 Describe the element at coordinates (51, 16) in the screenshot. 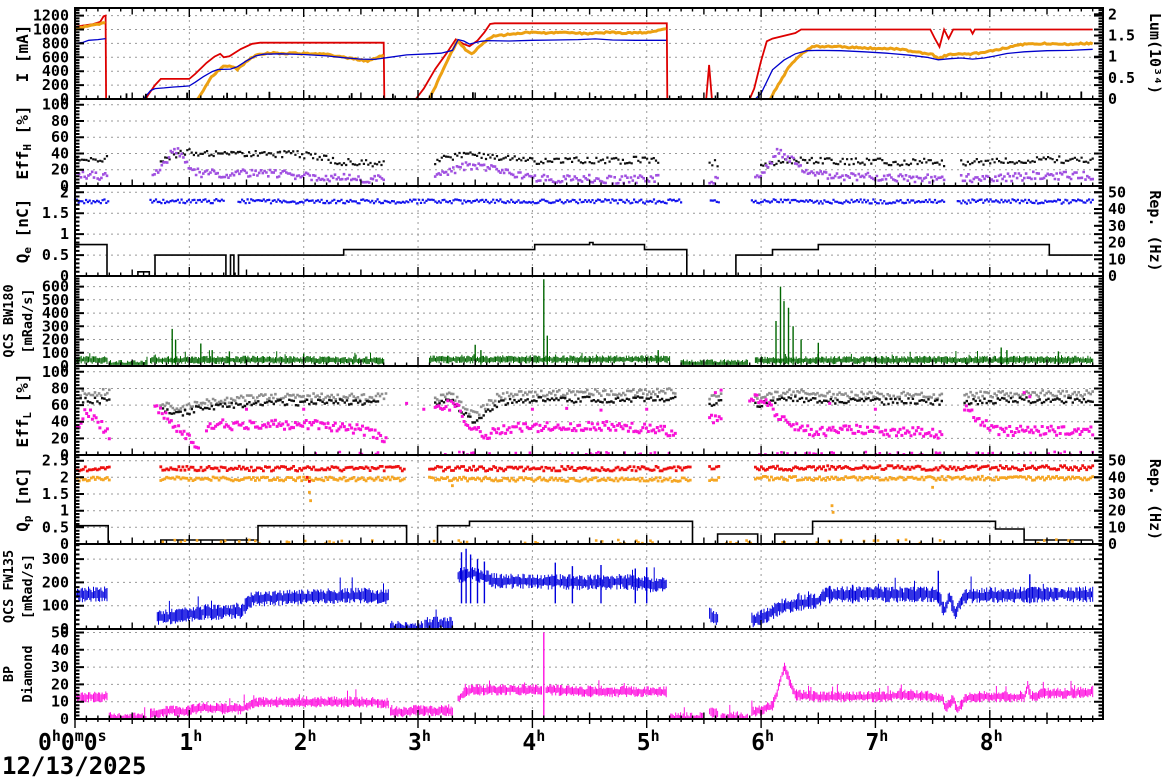

I see `y-tick-label: 1200` at that location.